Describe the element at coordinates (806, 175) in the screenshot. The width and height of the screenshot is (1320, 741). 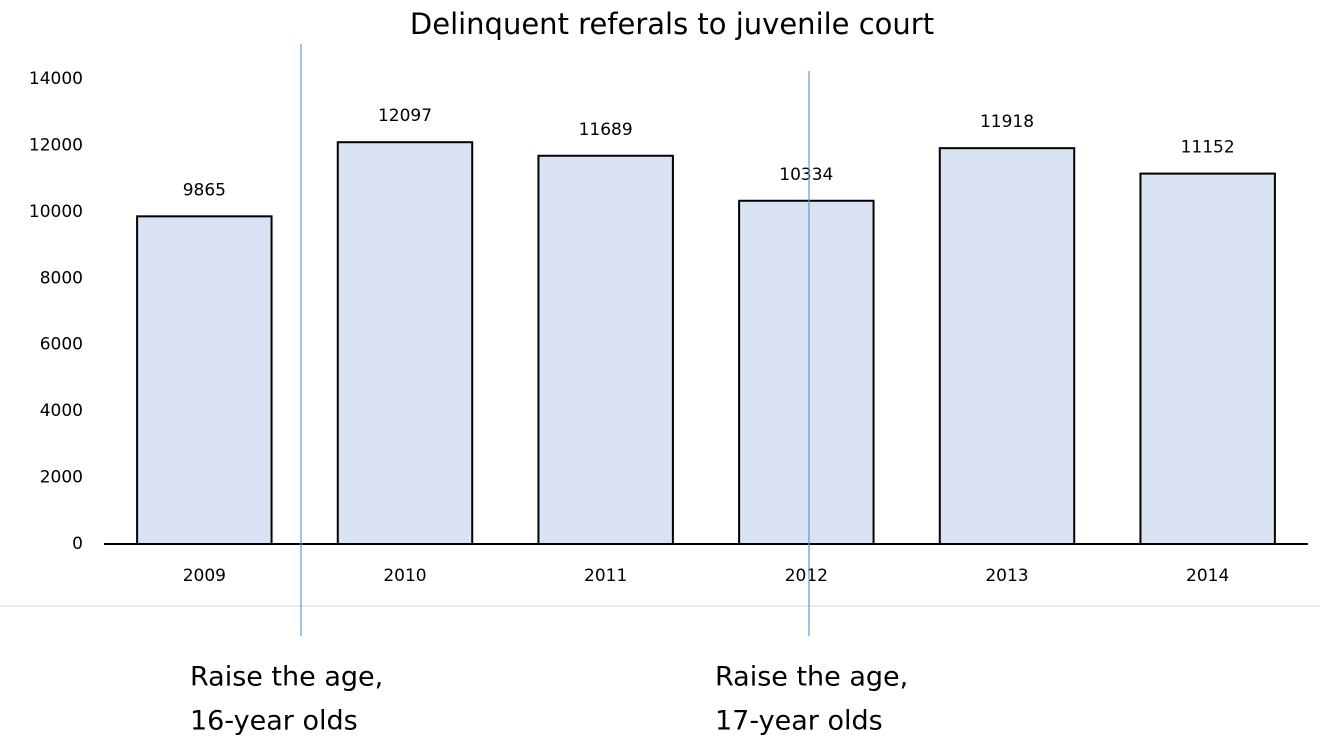
I see `data-label: 10334` at that location.